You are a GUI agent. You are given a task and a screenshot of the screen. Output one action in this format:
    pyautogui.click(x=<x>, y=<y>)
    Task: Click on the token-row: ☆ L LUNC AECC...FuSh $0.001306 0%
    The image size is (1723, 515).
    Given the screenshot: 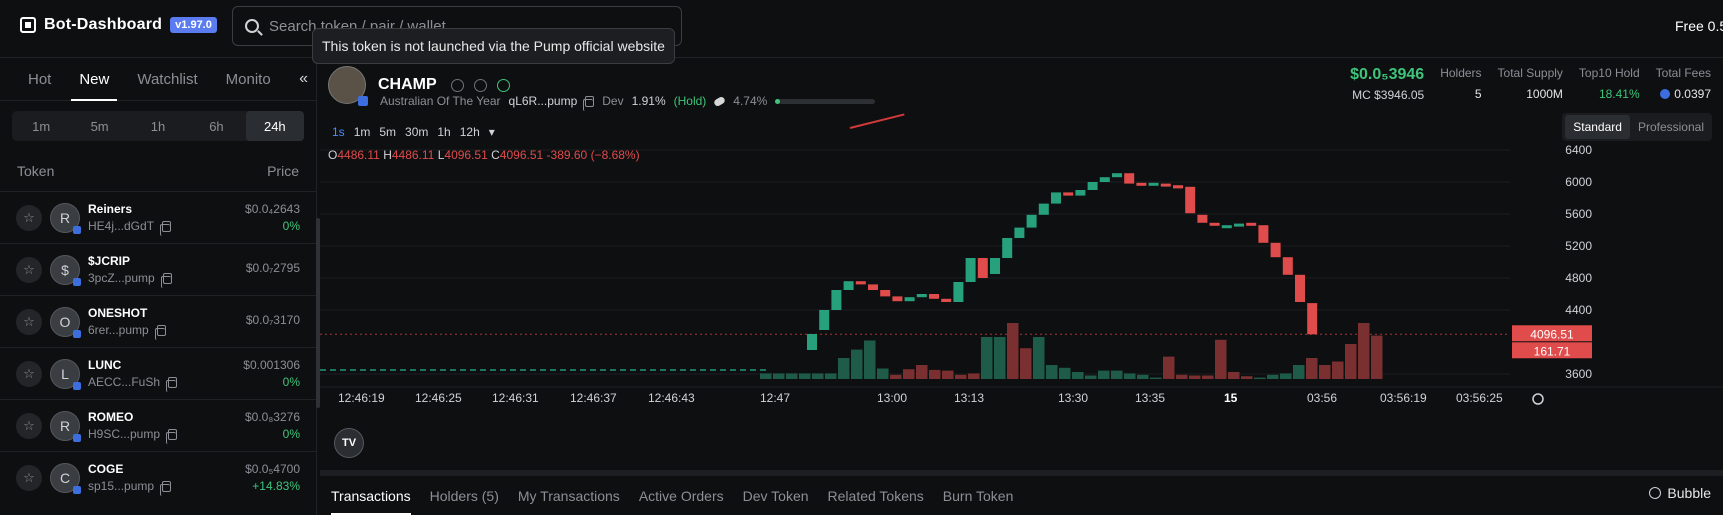 What is the action you would take?
    pyautogui.click(x=158, y=373)
    